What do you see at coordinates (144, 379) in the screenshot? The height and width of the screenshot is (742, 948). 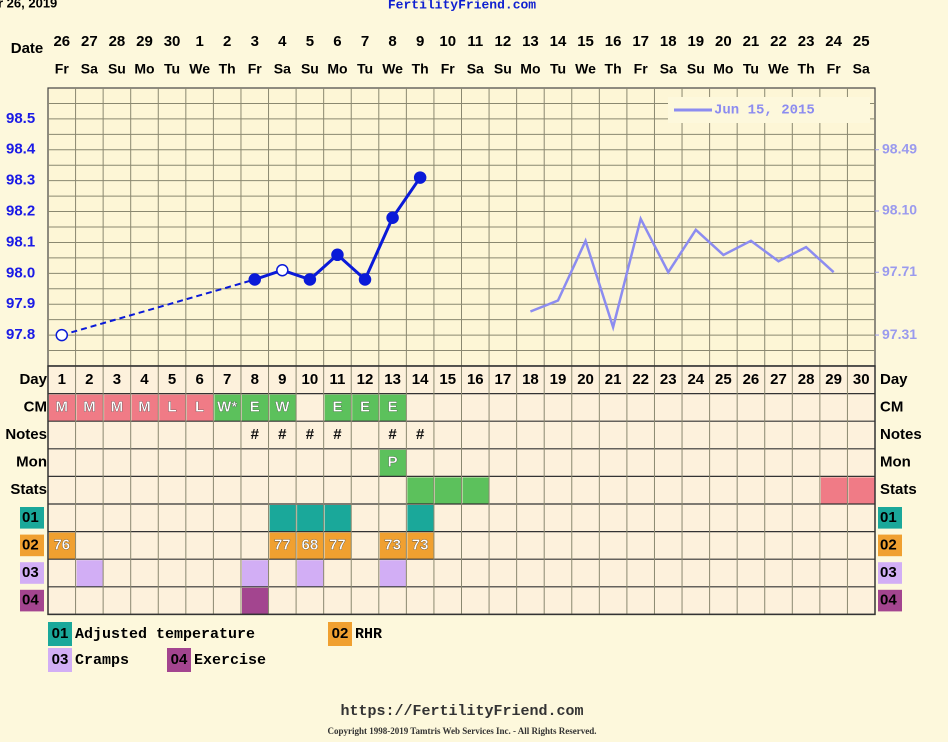 I see `day-number: 4` at bounding box center [144, 379].